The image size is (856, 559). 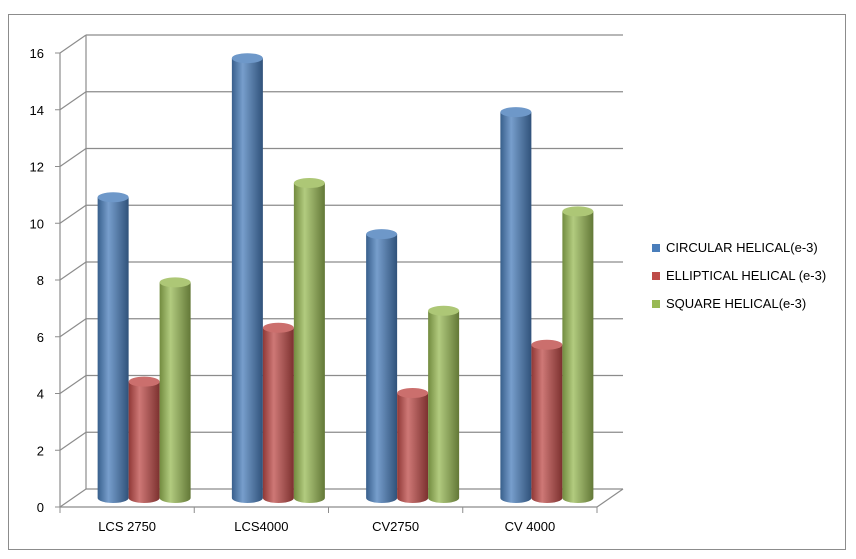 What do you see at coordinates (40, 337) in the screenshot?
I see `y-tick-label: 6` at bounding box center [40, 337].